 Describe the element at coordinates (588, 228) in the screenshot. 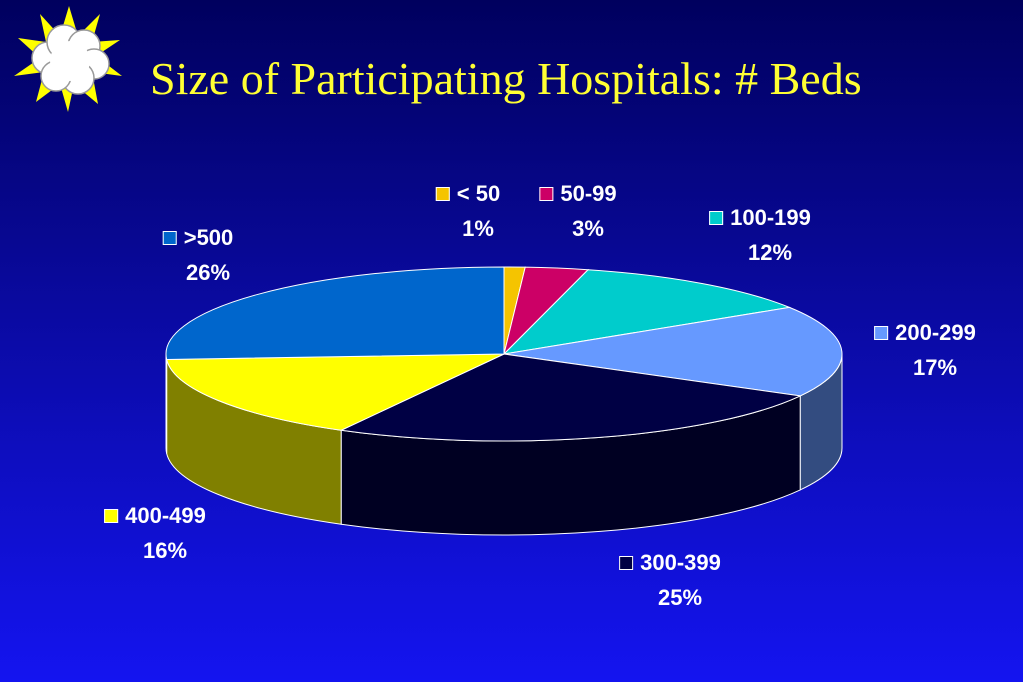

I see `slice-percent: 3%` at that location.